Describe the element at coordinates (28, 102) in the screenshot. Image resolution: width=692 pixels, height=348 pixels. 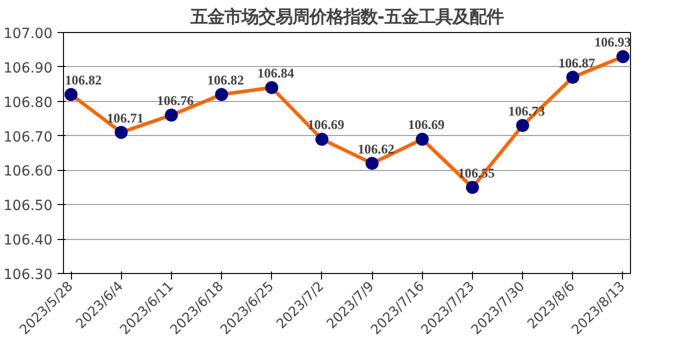
I see `y-tick-label: 106.80` at that location.